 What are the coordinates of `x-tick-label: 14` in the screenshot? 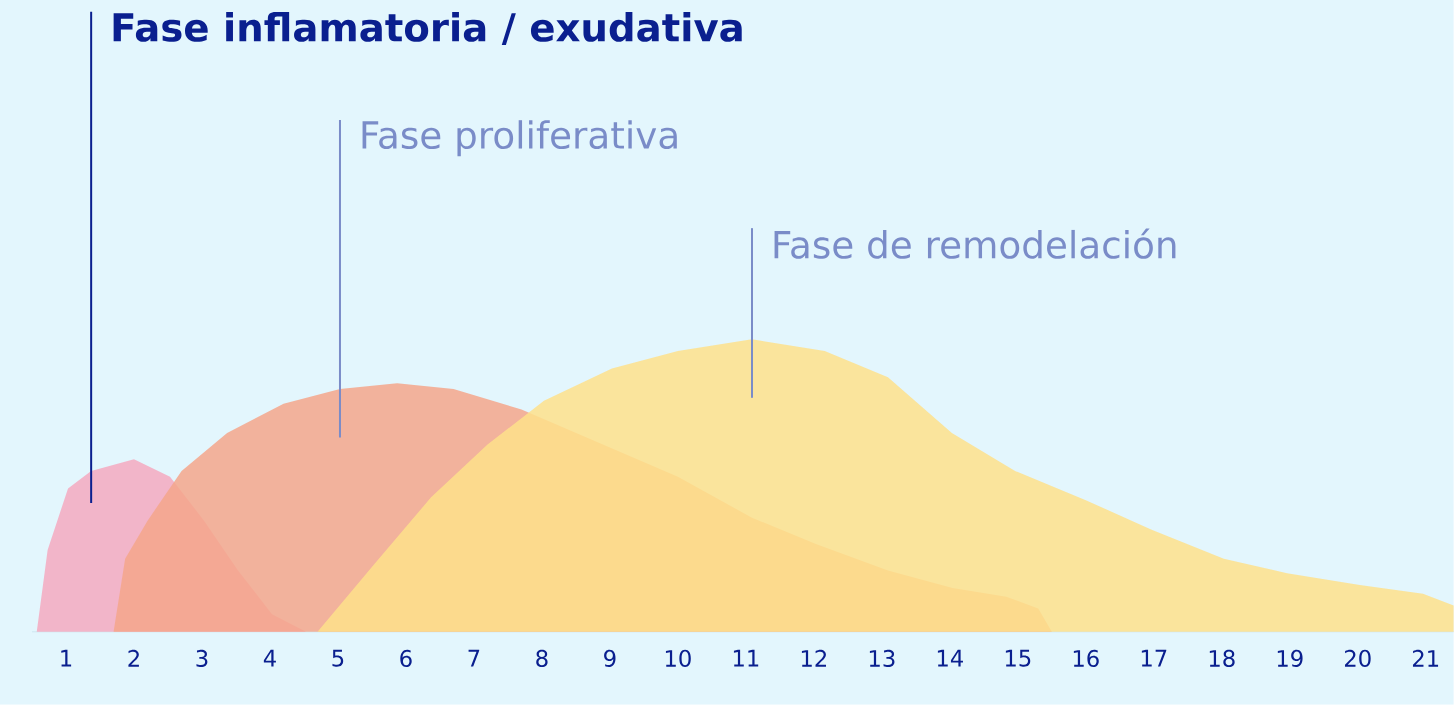 It's located at (950, 658).